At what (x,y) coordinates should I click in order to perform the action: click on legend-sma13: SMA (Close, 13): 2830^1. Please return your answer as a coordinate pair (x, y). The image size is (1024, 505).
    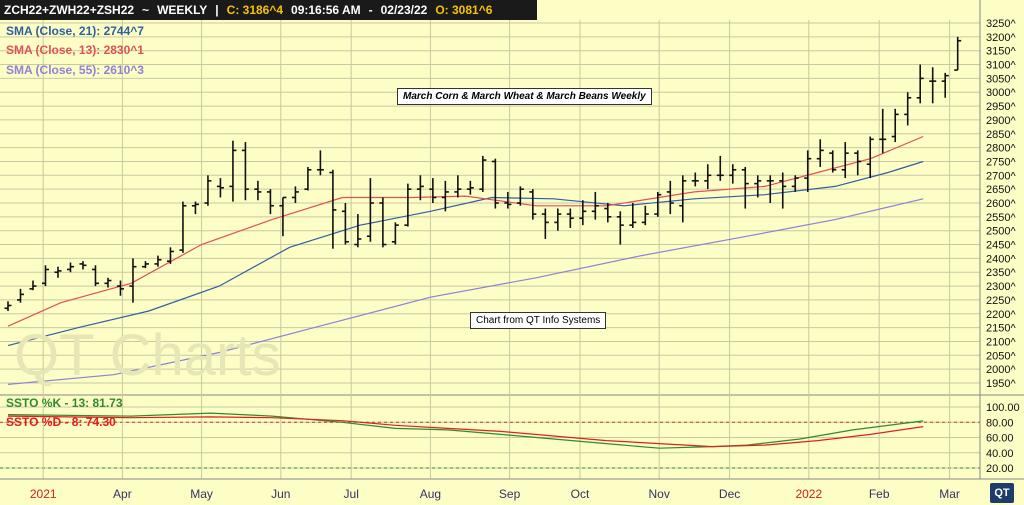
    Looking at the image, I should click on (75, 50).